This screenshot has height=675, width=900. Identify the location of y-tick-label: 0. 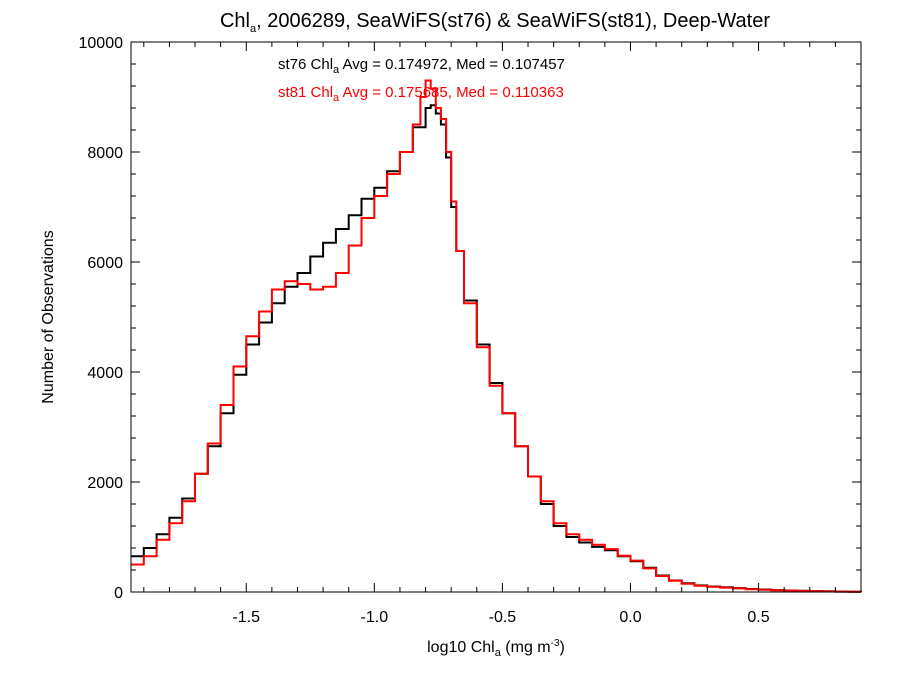
(118, 593).